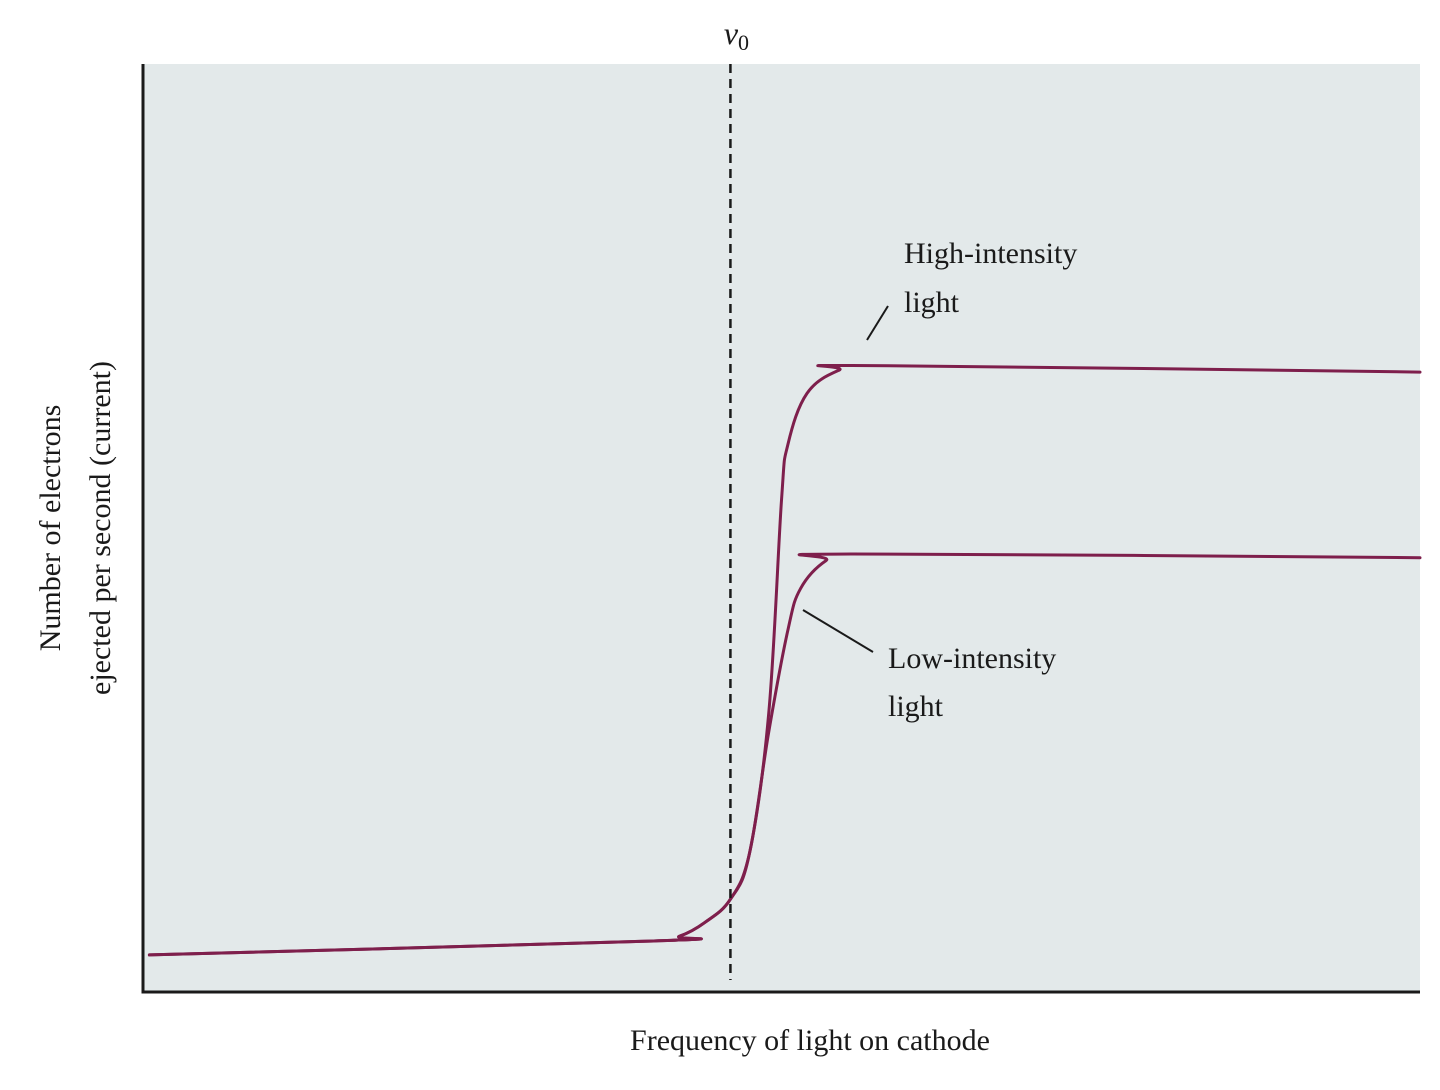 The width and height of the screenshot is (1440, 1090). Describe the element at coordinates (877, 323) in the screenshot. I see `high-intensity-leader` at that location.